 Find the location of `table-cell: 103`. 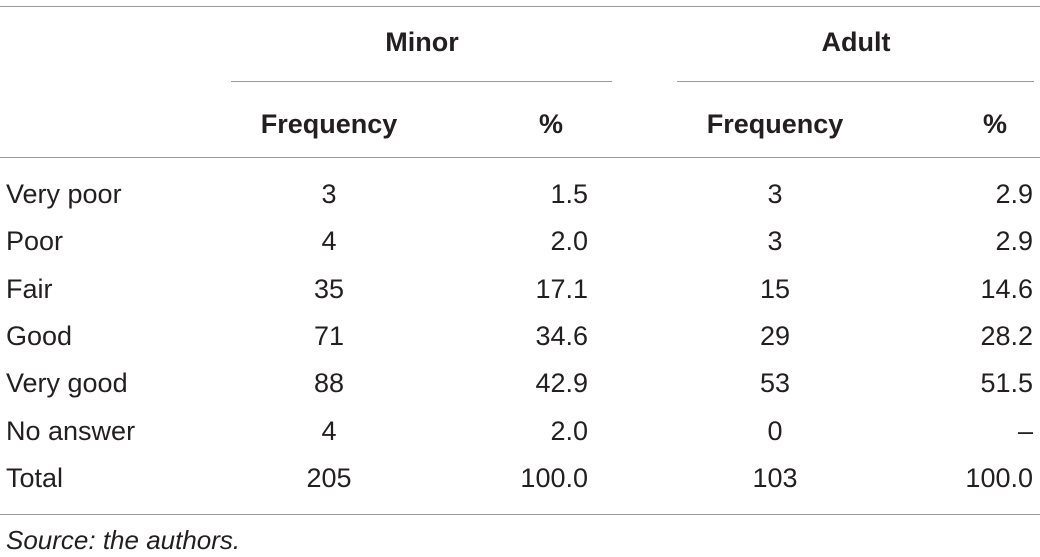

table-cell: 103 is located at coordinates (775, 478).